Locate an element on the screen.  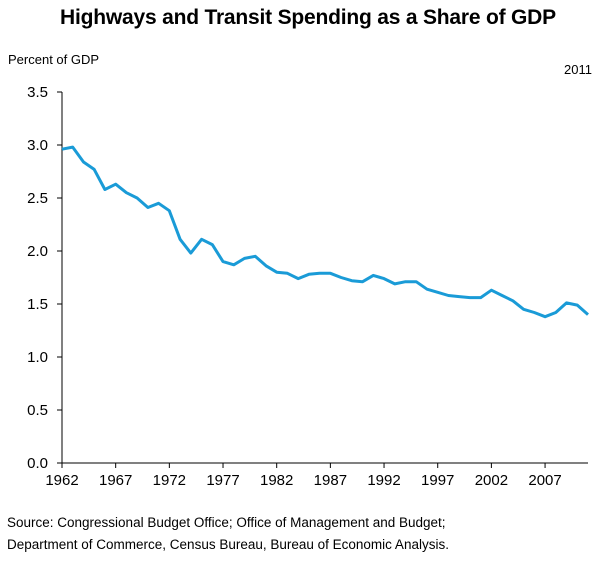
year-annotation: 2011 is located at coordinates (578, 69).